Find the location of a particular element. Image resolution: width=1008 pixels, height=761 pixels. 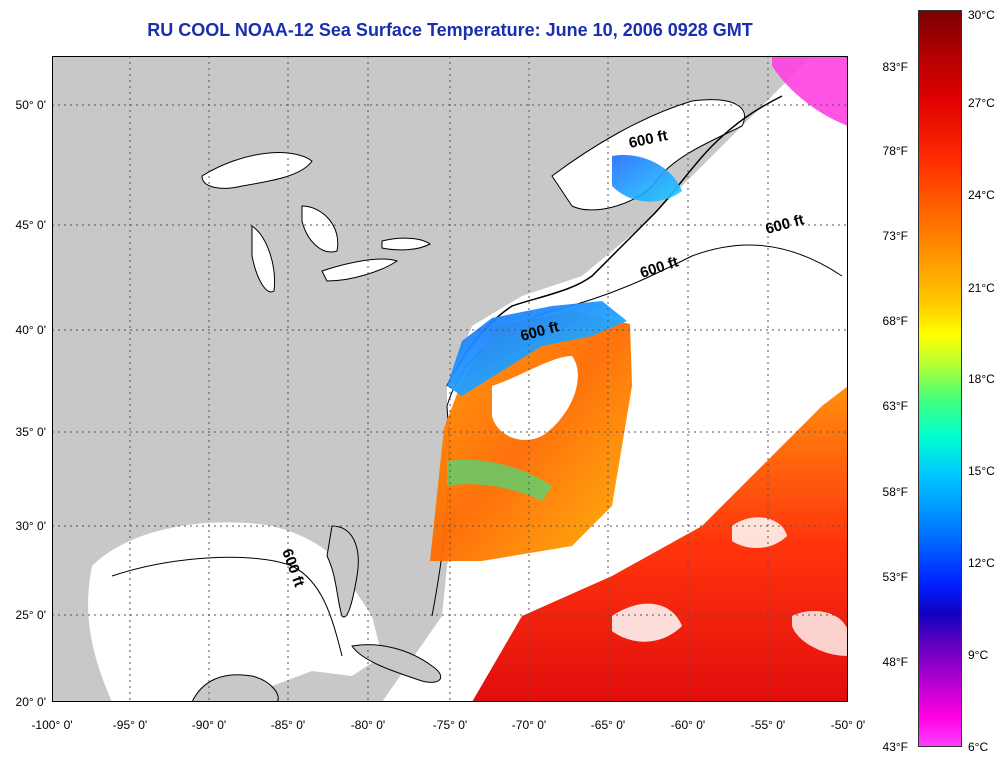

scale-c-24: 24°C is located at coordinates (981, 195).